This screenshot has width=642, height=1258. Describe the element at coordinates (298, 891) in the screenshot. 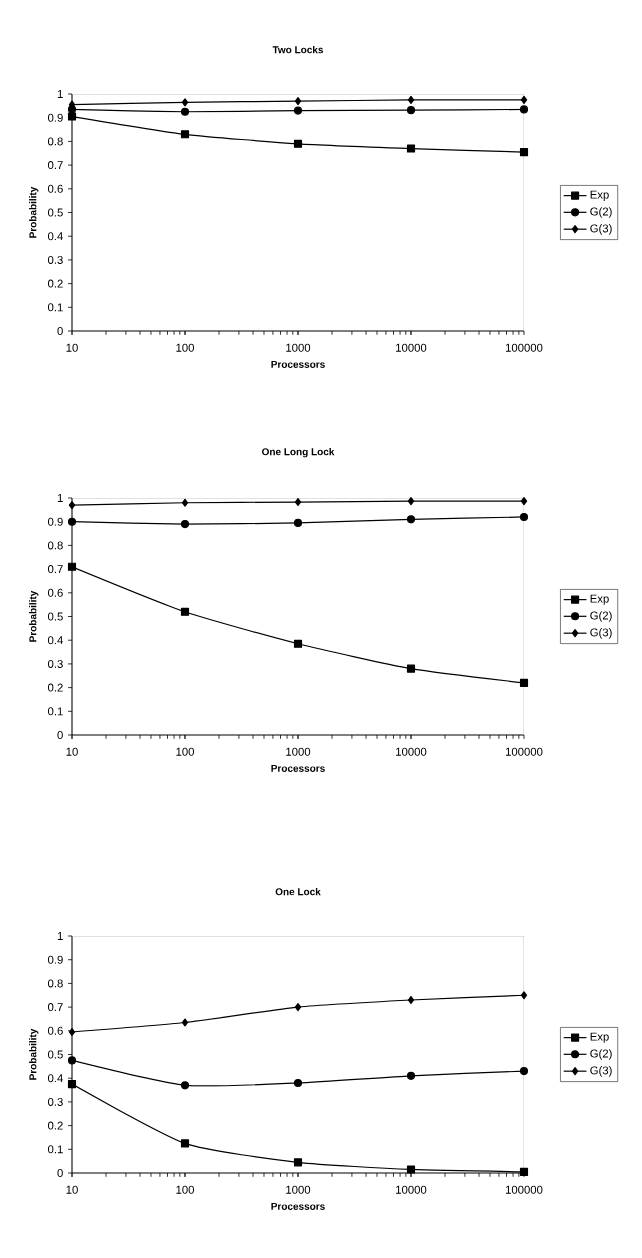

I see `chart-title: One Lock` at that location.